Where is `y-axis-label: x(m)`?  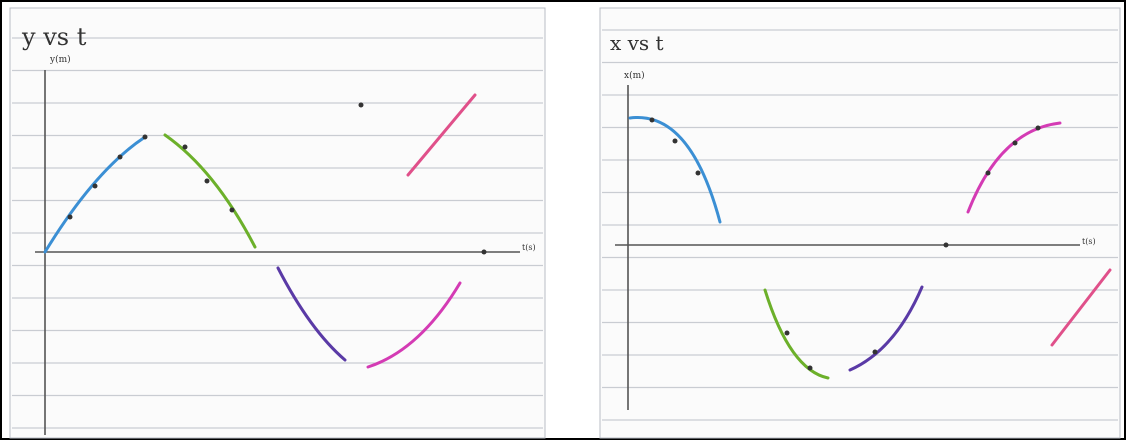
y-axis-label: x(m) is located at coordinates (634, 75).